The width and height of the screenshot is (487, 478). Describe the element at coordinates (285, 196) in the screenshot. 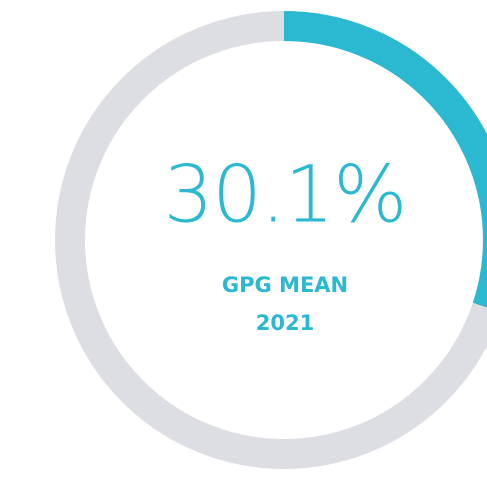

I see `value-label: 30.1%` at that location.